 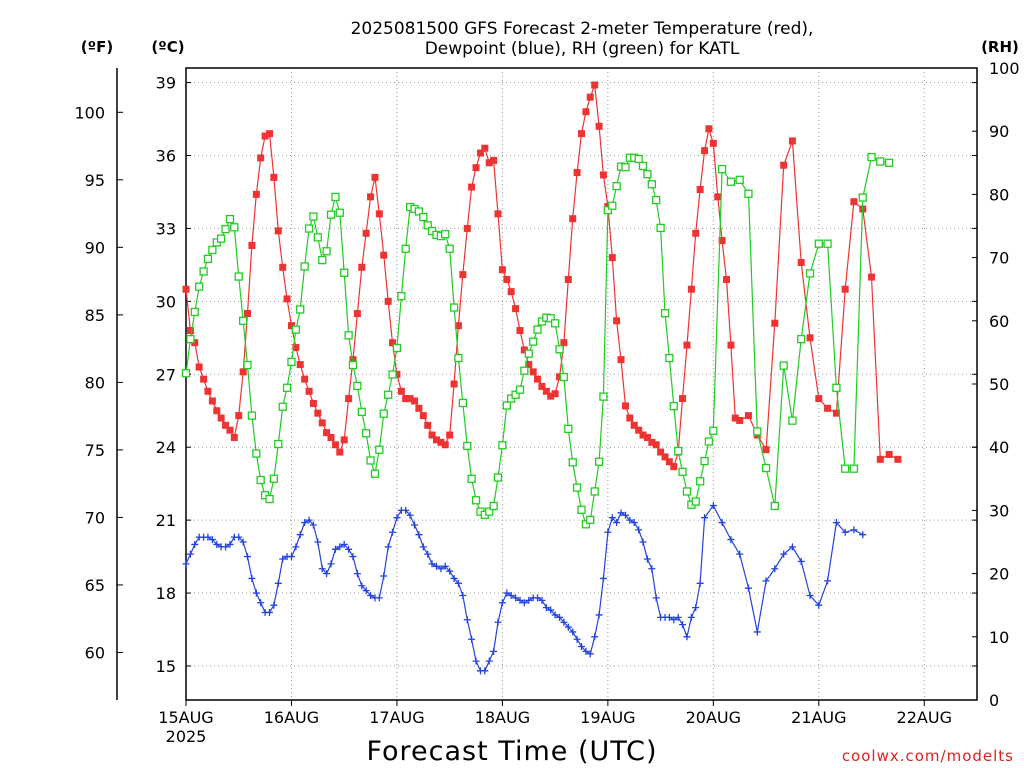 What do you see at coordinates (89, 112) in the screenshot?
I see `fahrenheit-tick-label: 100` at bounding box center [89, 112].